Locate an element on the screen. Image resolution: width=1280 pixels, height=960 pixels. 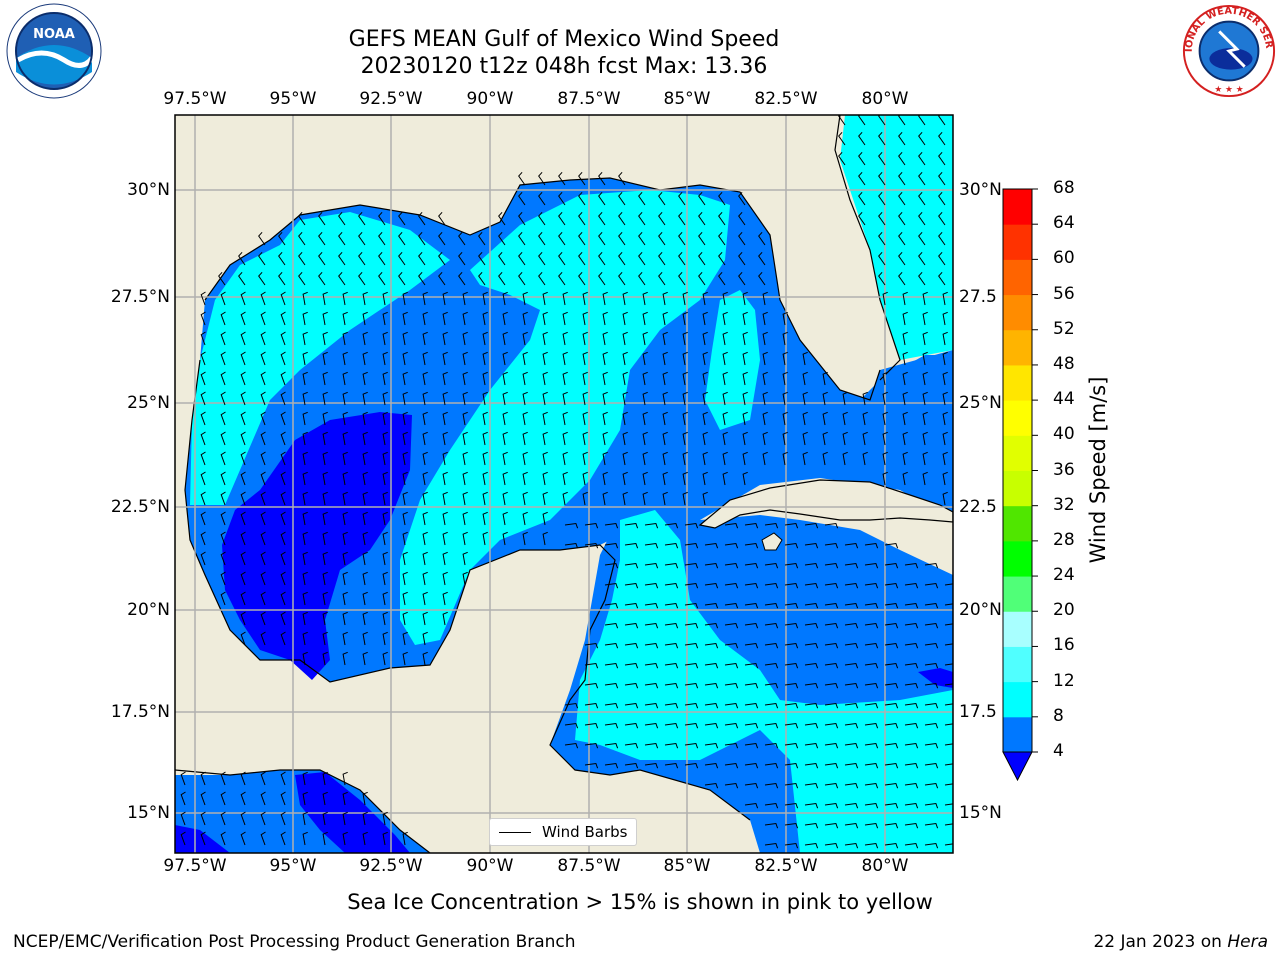
colorbar-tick-label: 8 is located at coordinates (1058, 715).